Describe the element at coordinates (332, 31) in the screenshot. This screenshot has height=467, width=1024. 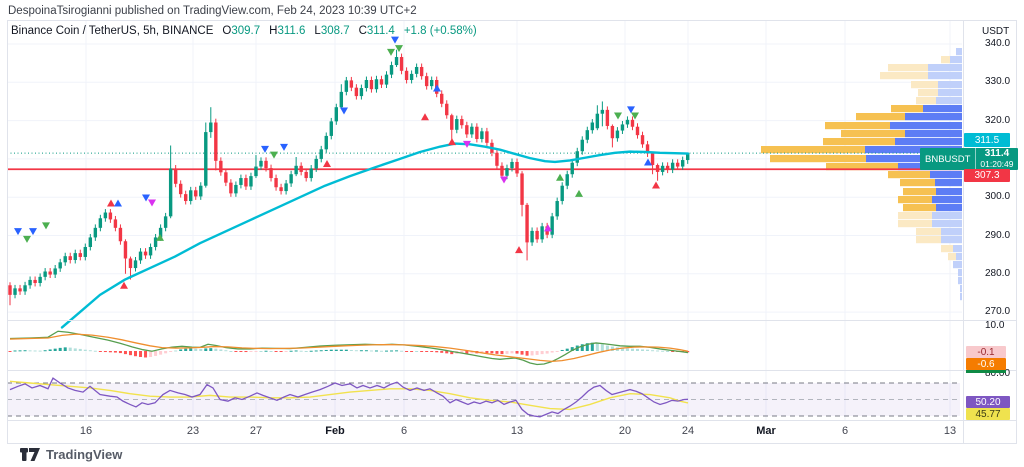
I see `ohlc-low: L308.7` at that location.